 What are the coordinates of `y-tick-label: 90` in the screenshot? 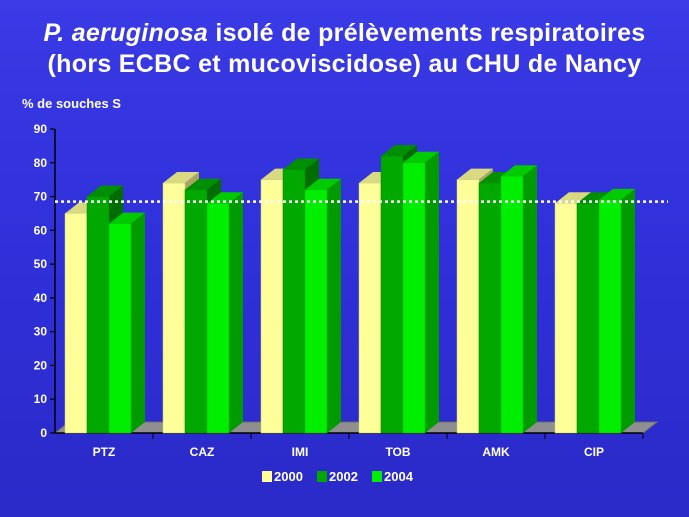 It's located at (41, 129).